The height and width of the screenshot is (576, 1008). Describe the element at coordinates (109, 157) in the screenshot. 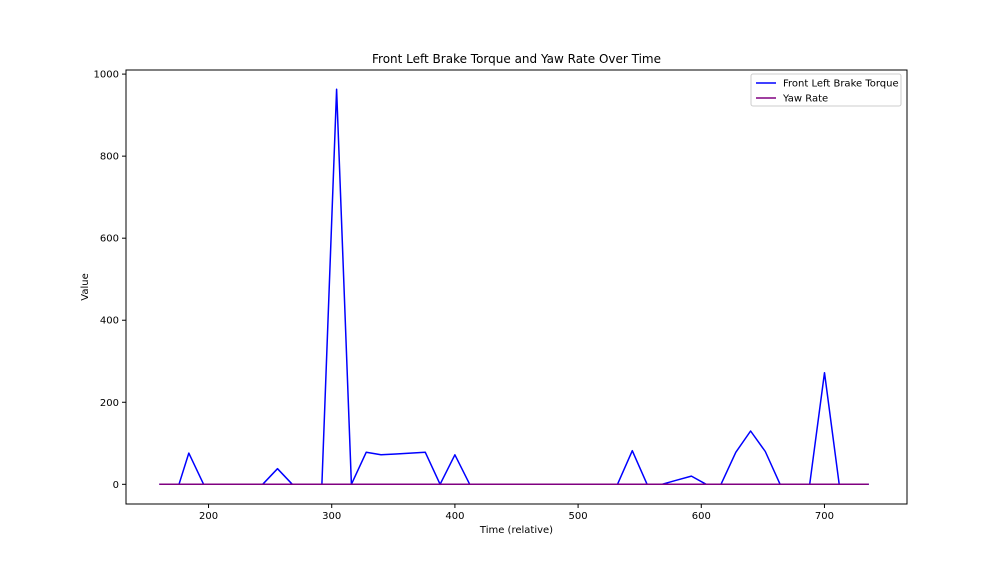

I see `y-tick-label: 800` at that location.